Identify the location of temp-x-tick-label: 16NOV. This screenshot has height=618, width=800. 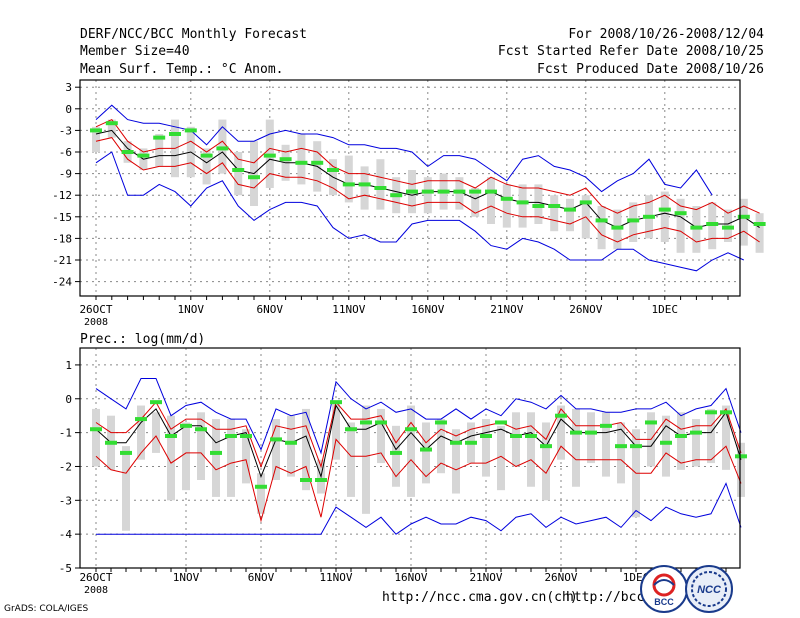
(427, 309).